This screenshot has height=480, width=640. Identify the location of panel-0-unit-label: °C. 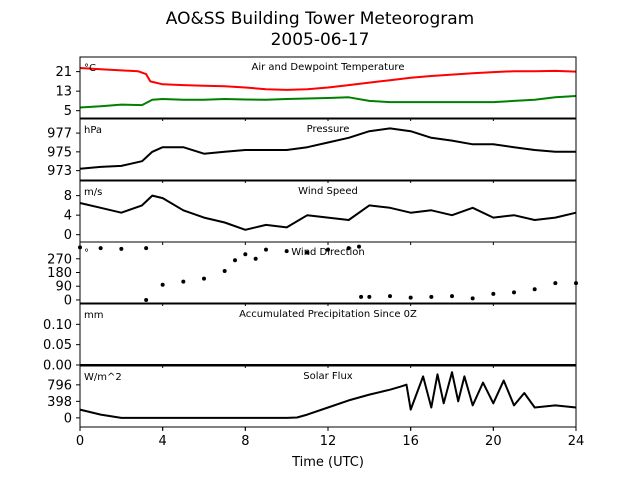
(90, 68).